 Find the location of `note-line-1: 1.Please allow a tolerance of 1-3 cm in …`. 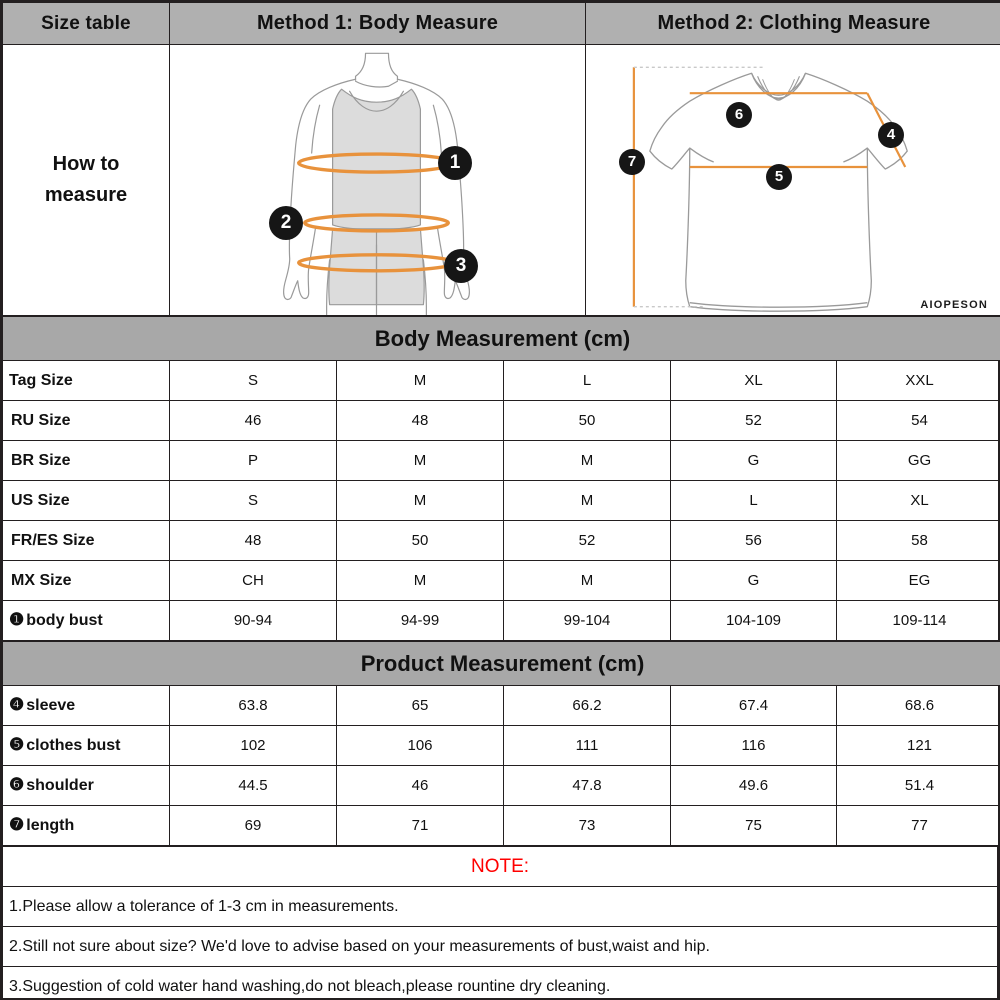

note-line-1: 1.Please allow a tolerance of 1-3 cm in … is located at coordinates (500, 906).